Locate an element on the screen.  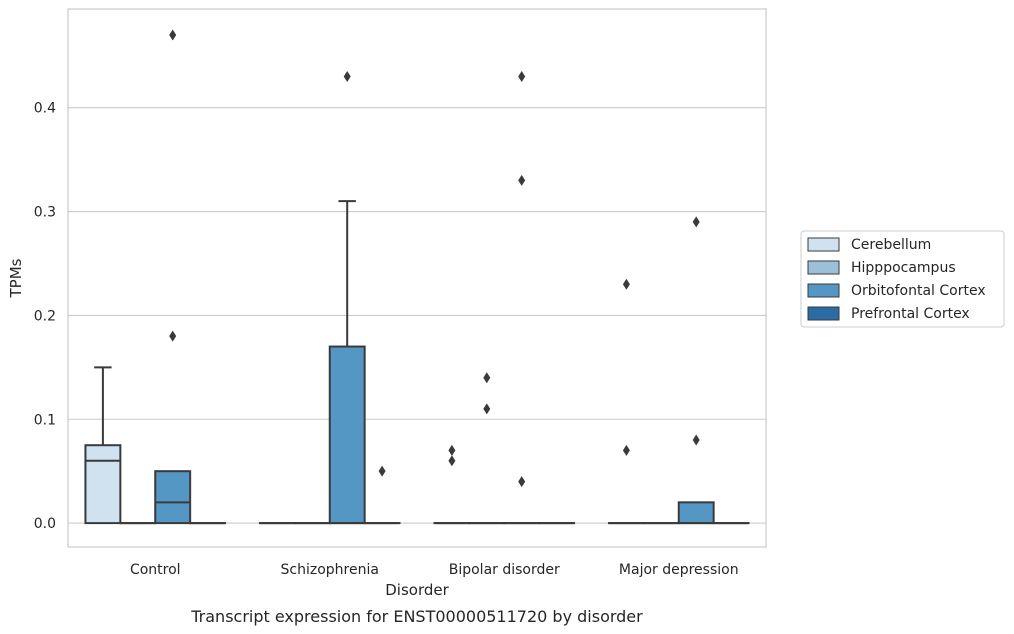
legend-frame is located at coordinates (902, 279).